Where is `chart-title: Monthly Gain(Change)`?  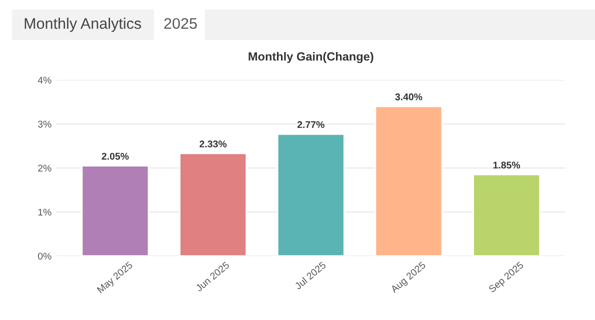
chart-title: Monthly Gain(Change) is located at coordinates (311, 58).